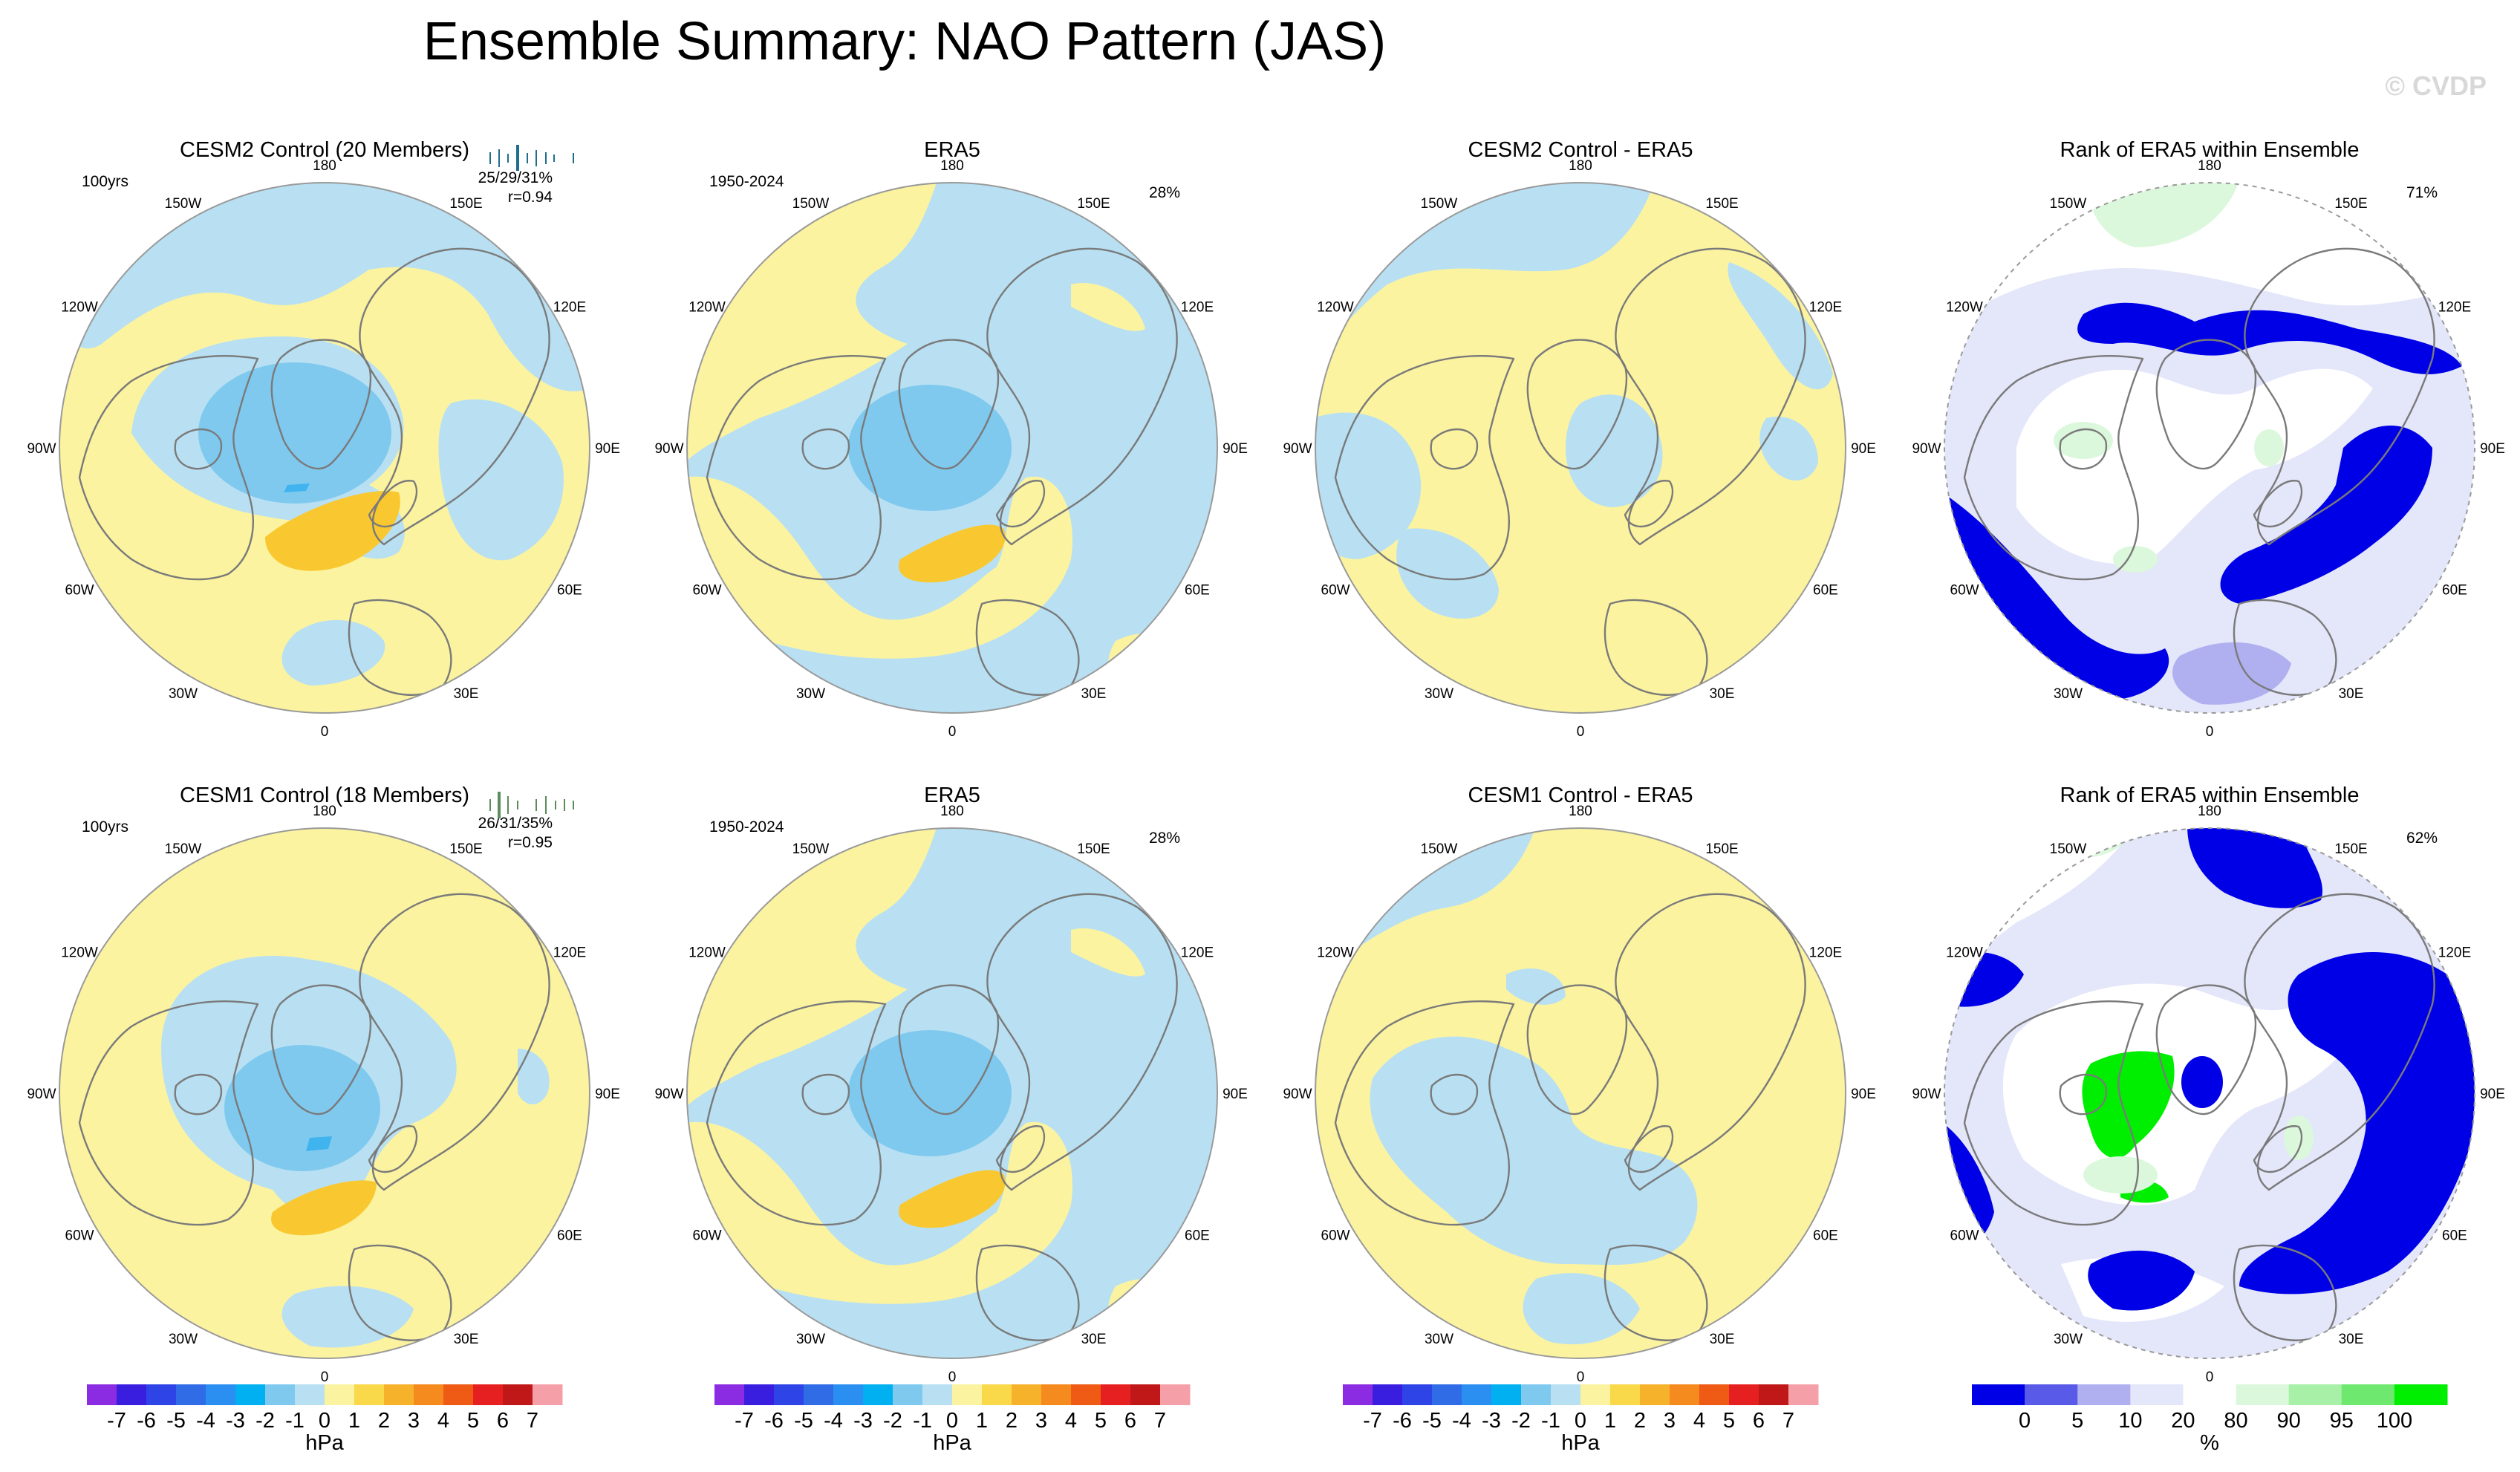 The width and height of the screenshot is (2520, 1472). Describe the element at coordinates (1160, 1421) in the screenshot. I see `colorbar-tick: 7` at that location.